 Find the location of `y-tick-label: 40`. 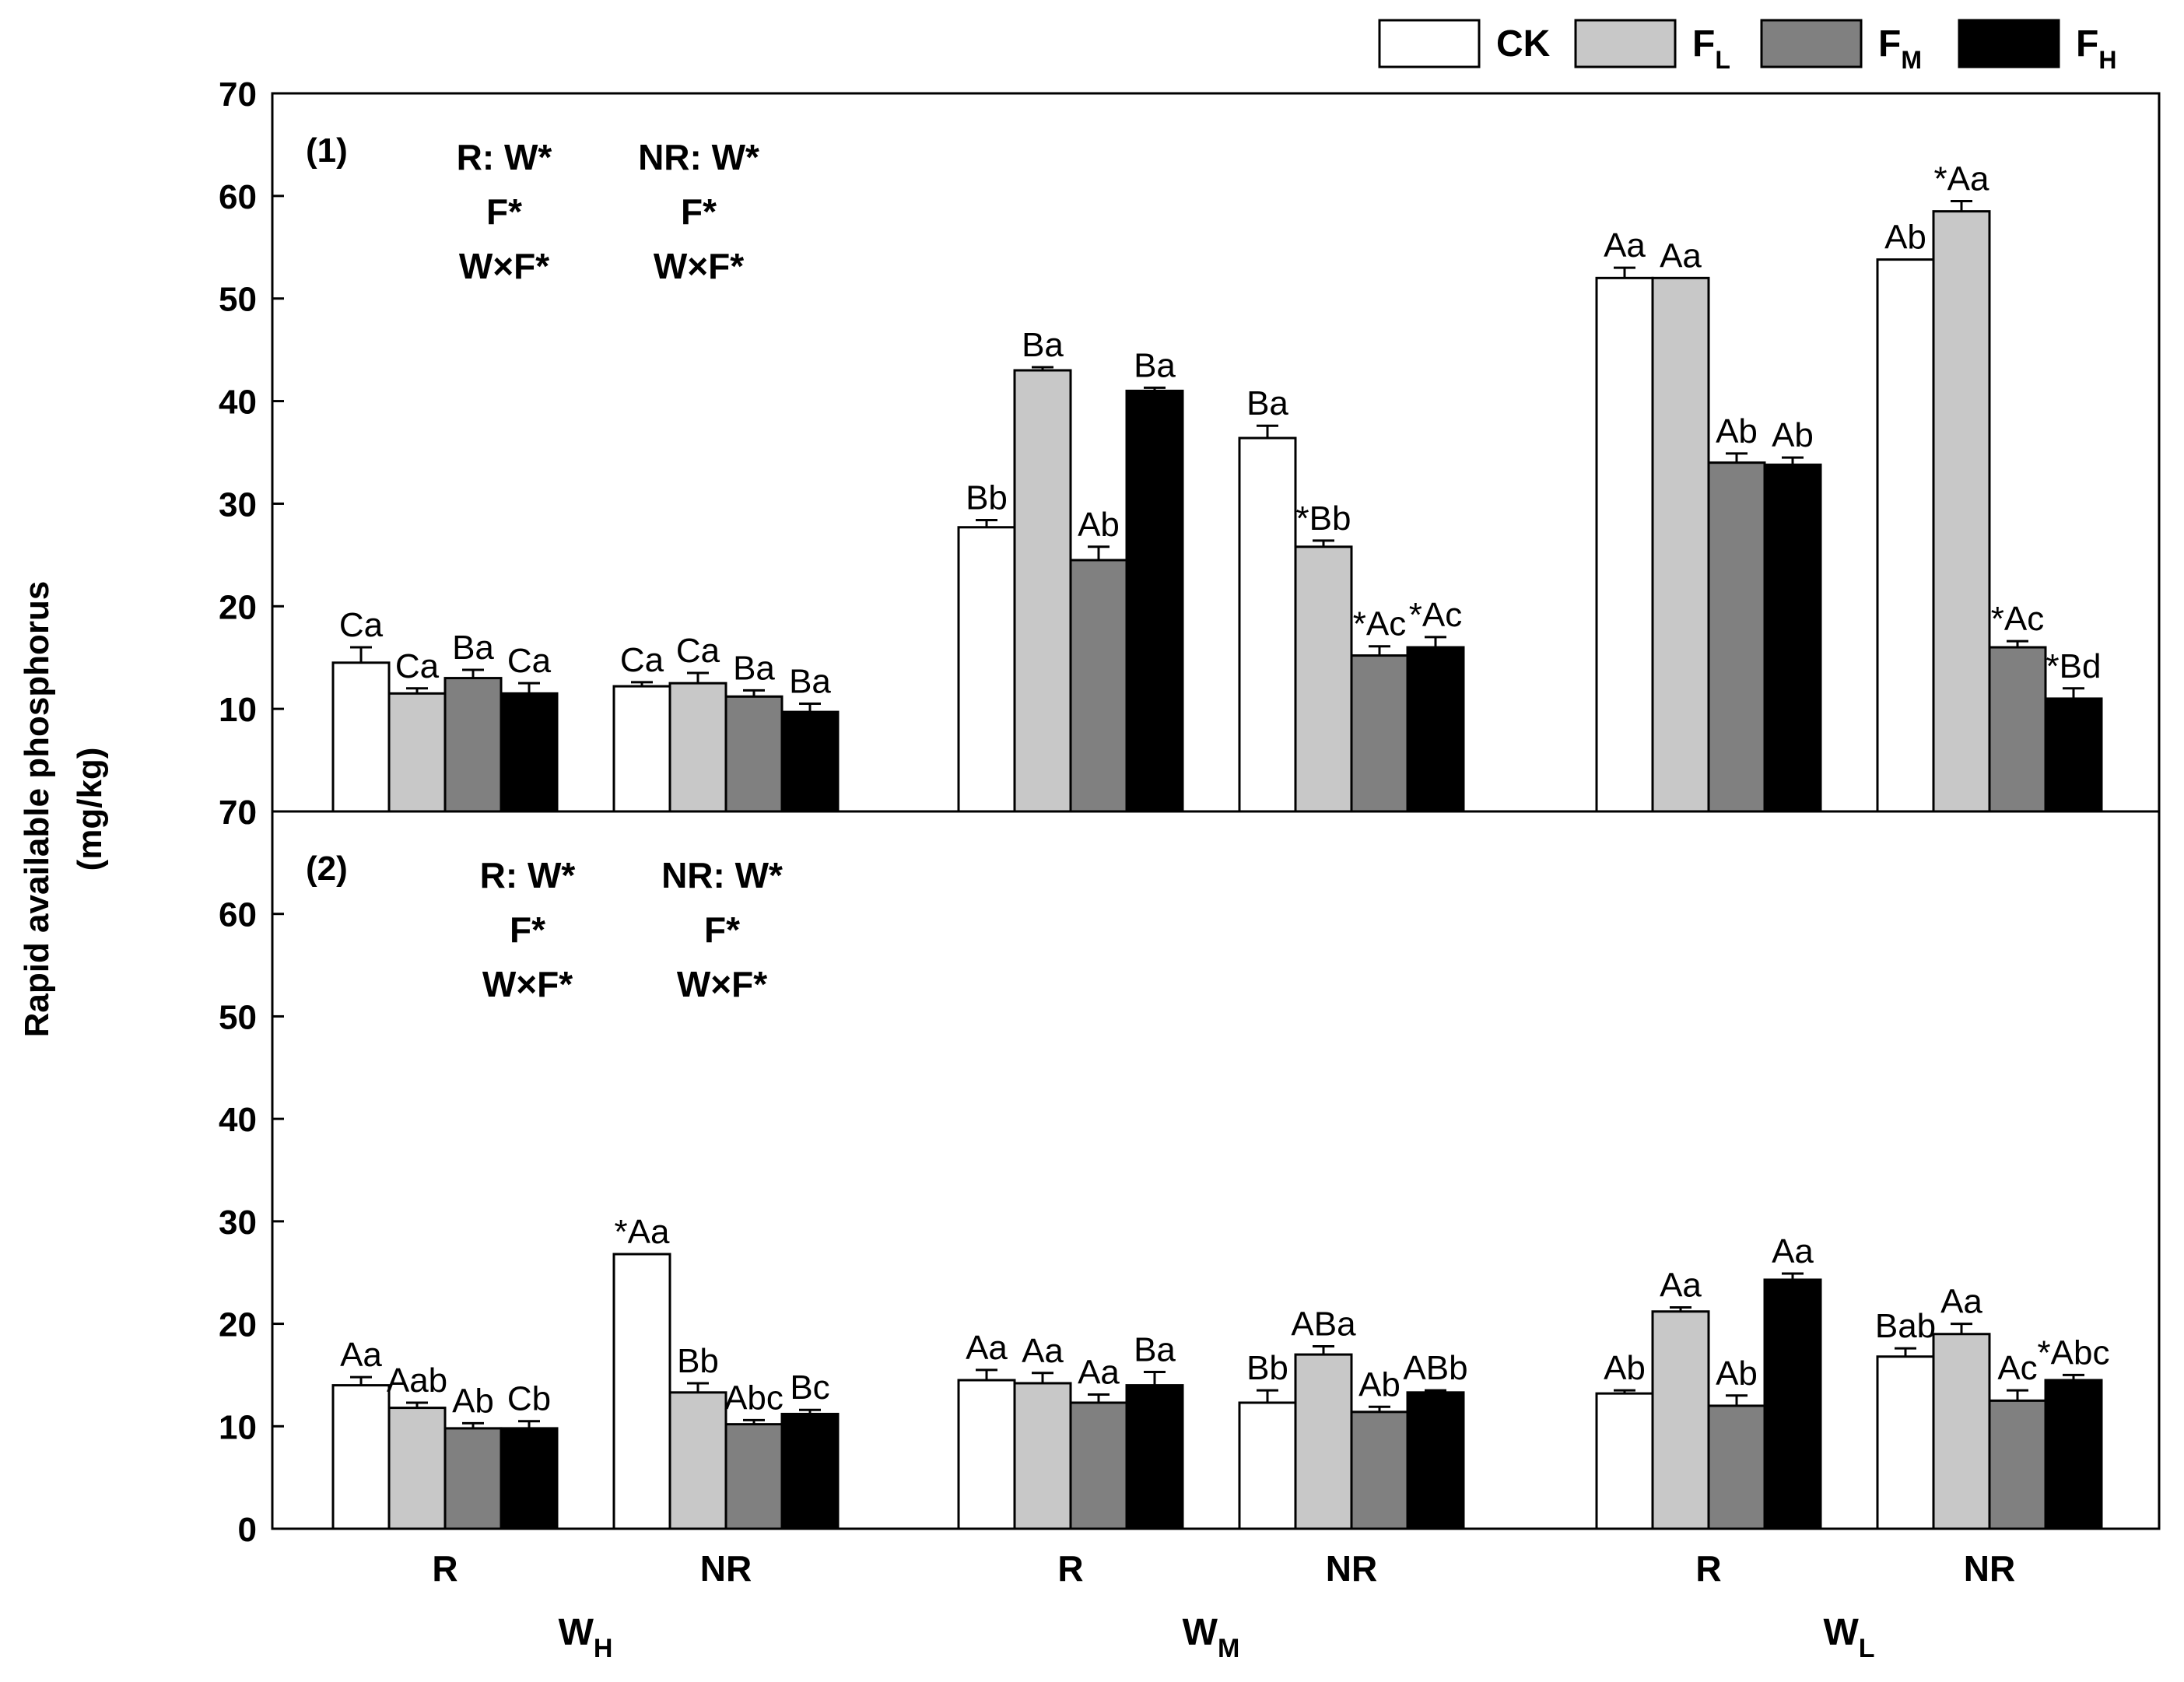

y-tick-label: 40 is located at coordinates (238, 403).